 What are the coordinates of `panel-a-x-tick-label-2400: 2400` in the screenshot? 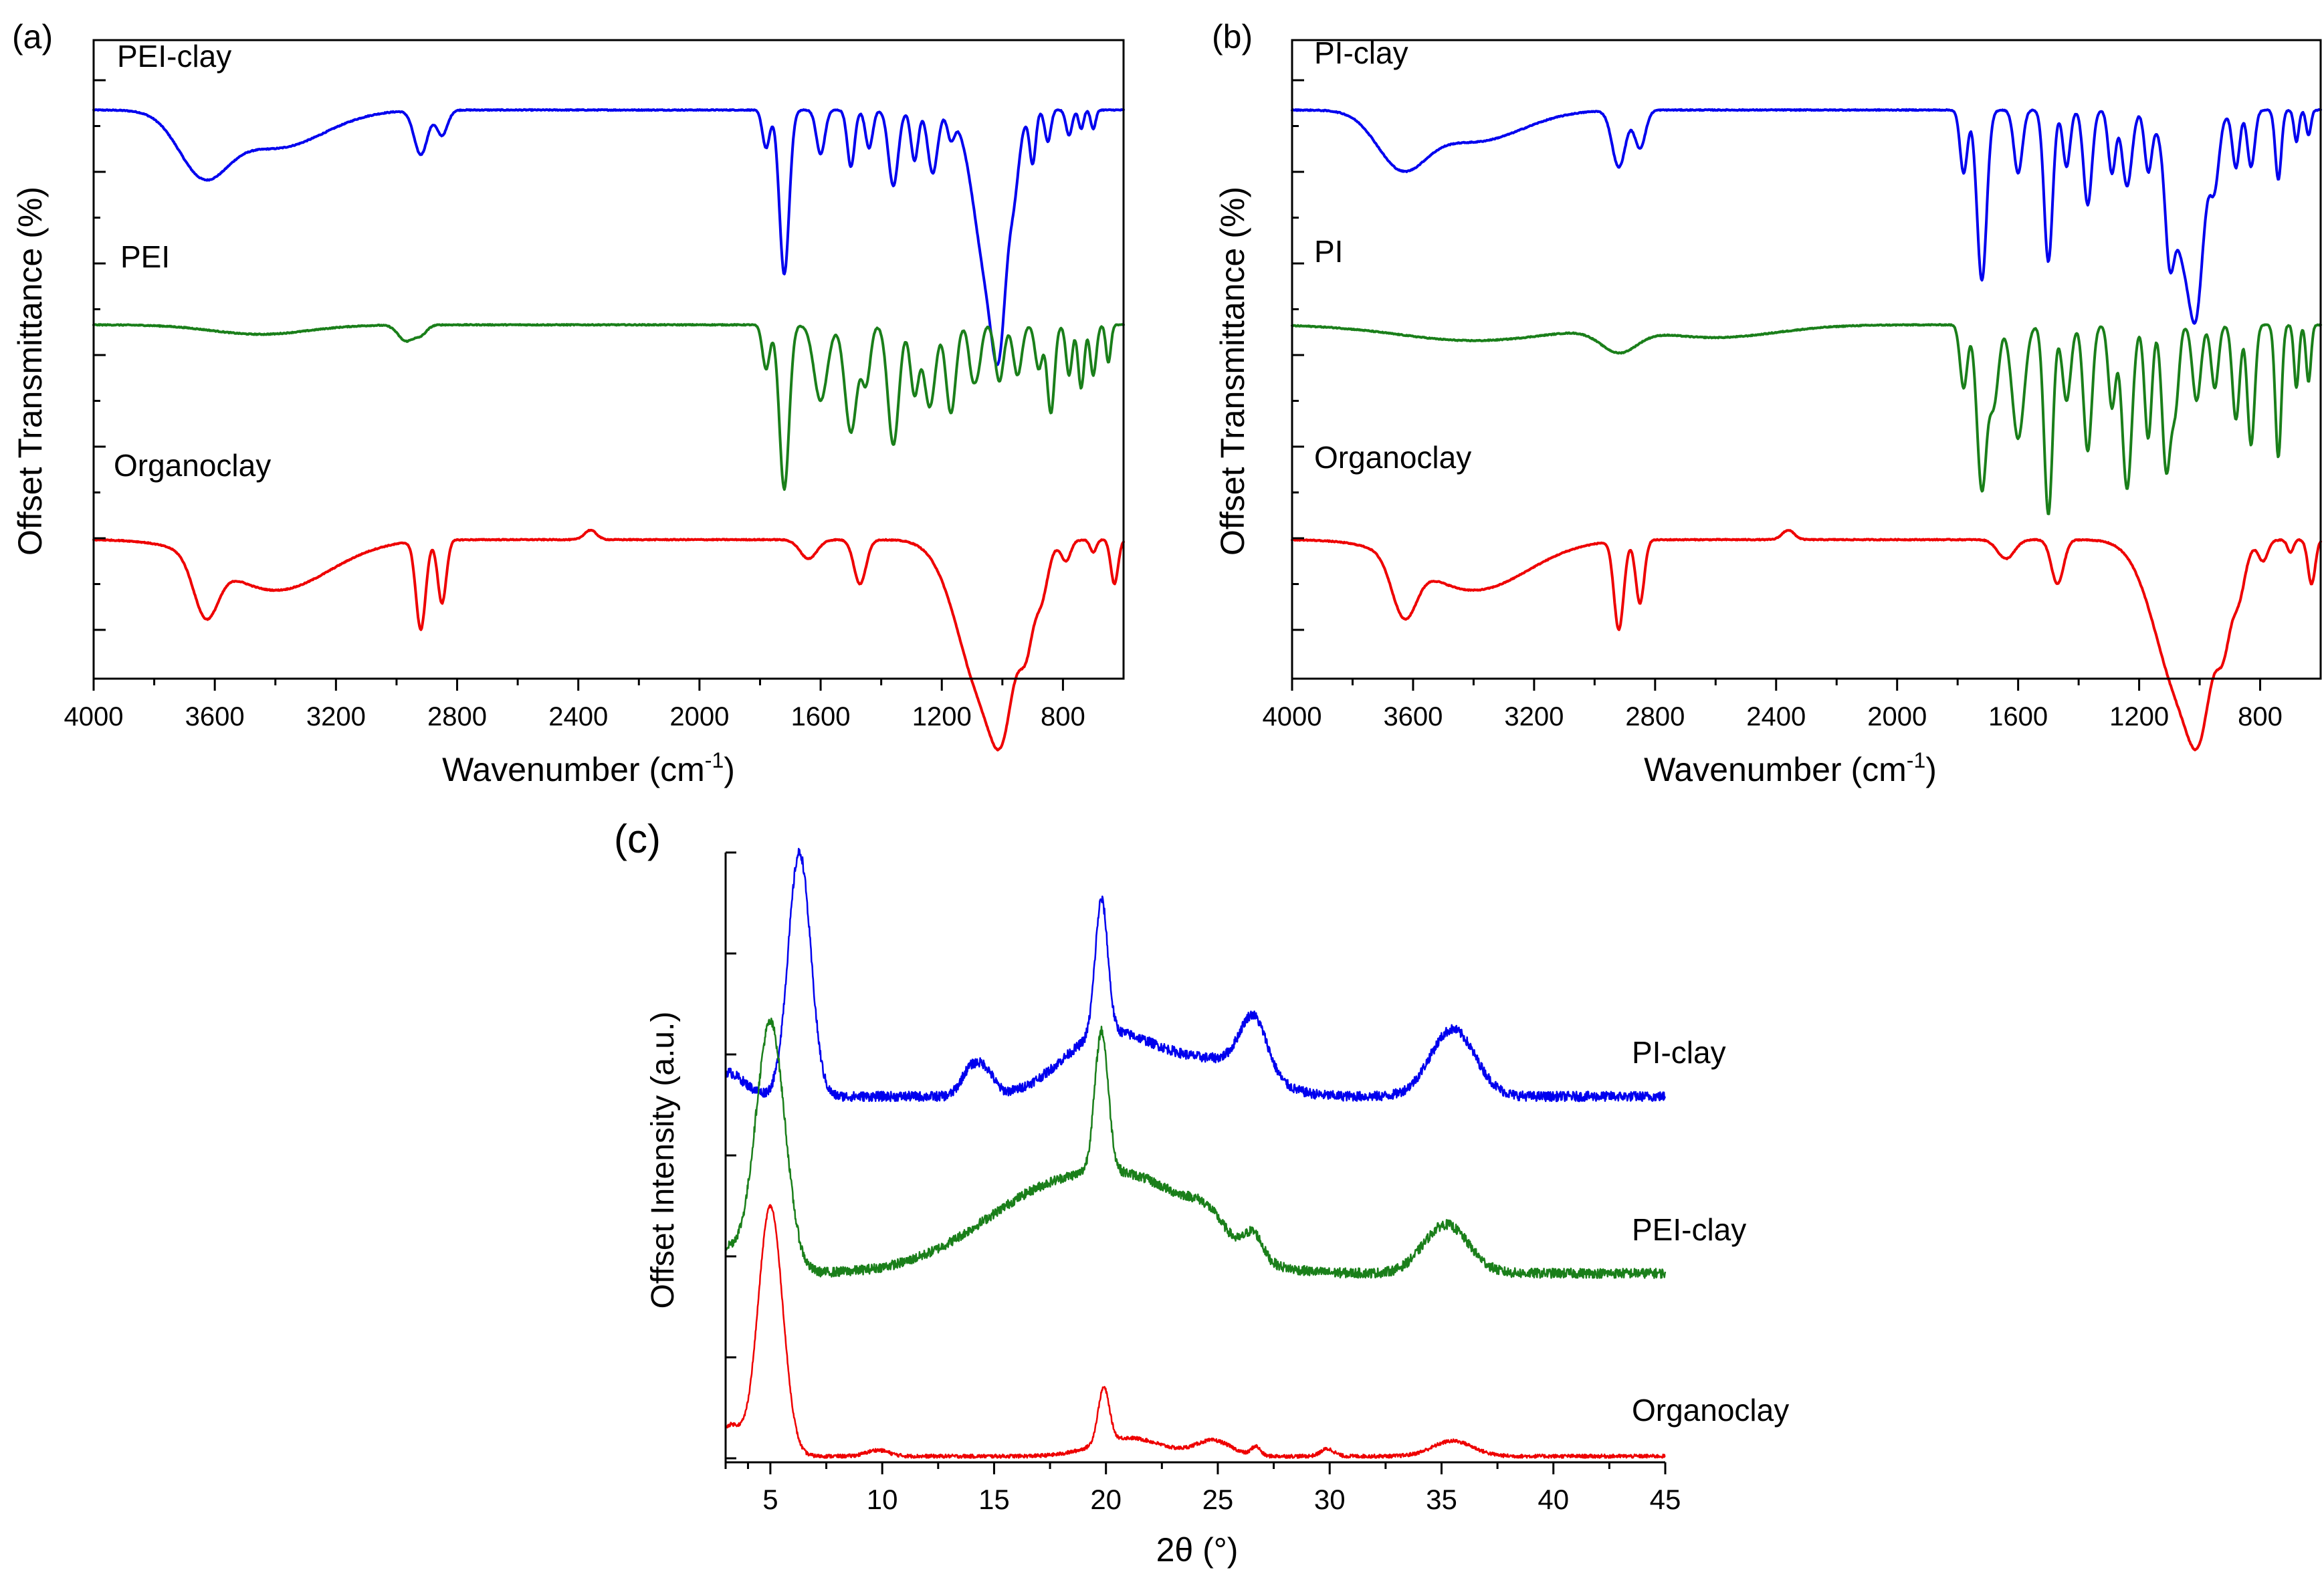 It's located at (578, 716).